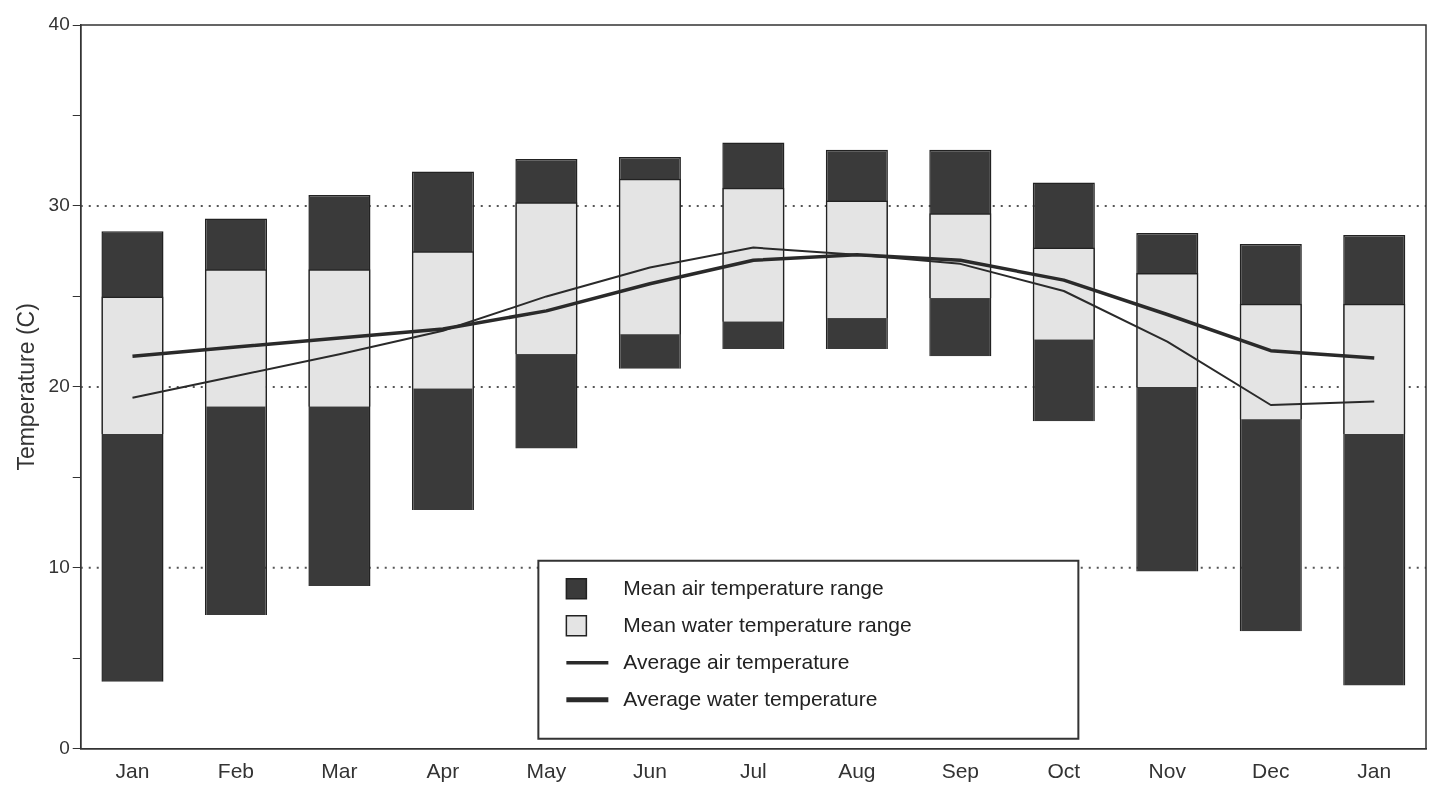 Image resolution: width=1436 pixels, height=793 pixels. What do you see at coordinates (960, 771) in the screenshot?
I see `x-tick-label: Sep` at bounding box center [960, 771].